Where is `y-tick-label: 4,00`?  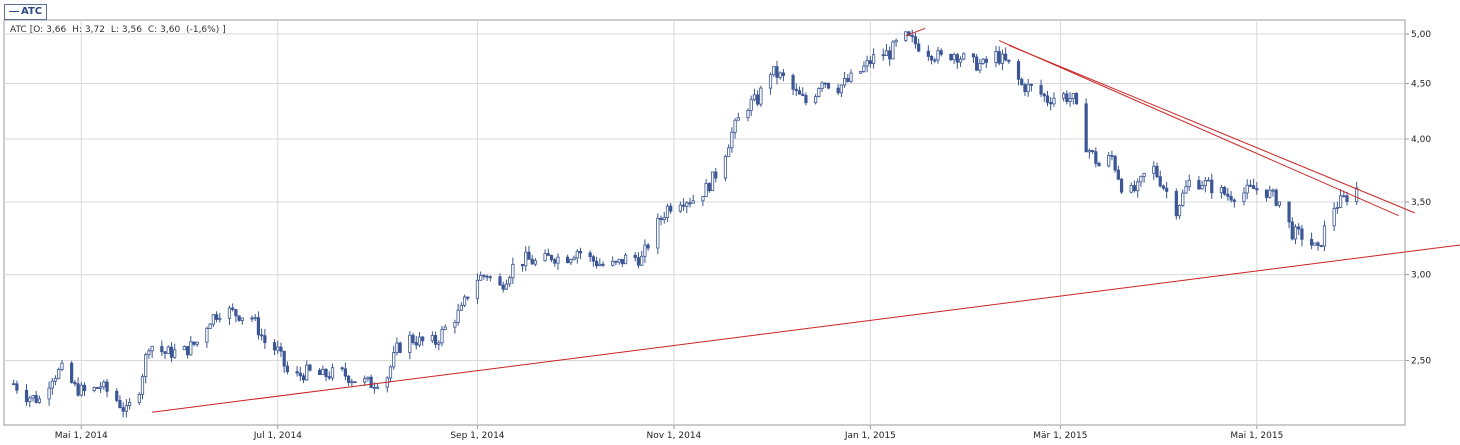 y-tick-label: 4,00 is located at coordinates (1421, 140).